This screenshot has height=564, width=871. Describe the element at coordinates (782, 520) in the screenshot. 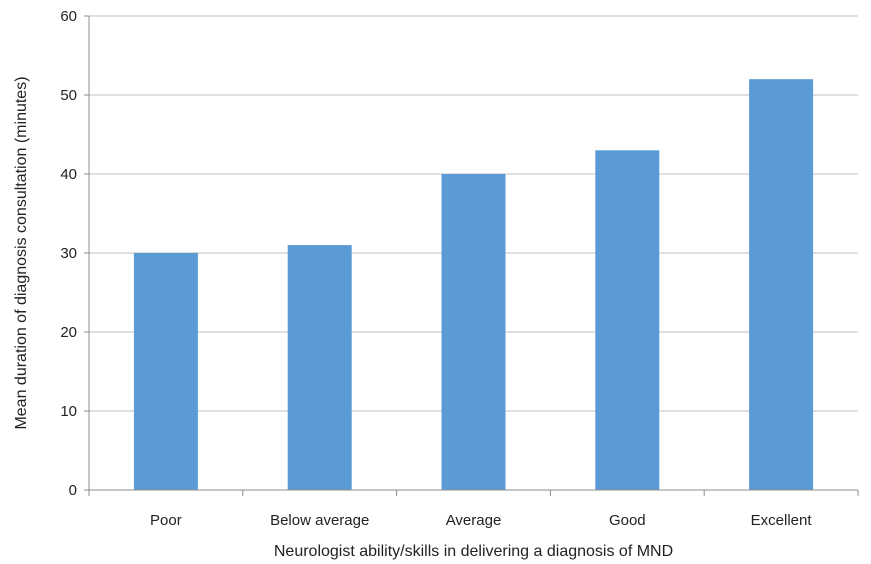

I see `x-tick-label: Excellent` at that location.